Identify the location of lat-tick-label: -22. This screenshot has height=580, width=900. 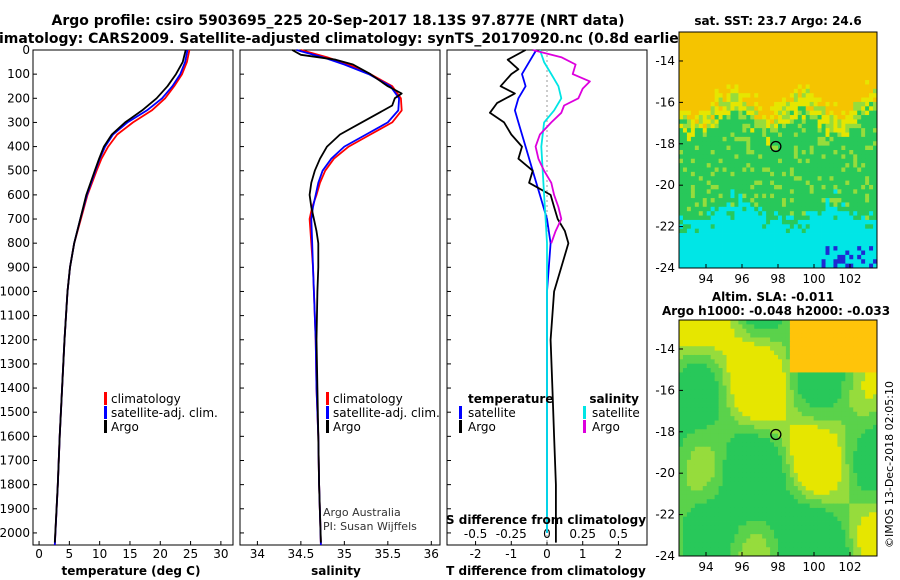
(665, 227).